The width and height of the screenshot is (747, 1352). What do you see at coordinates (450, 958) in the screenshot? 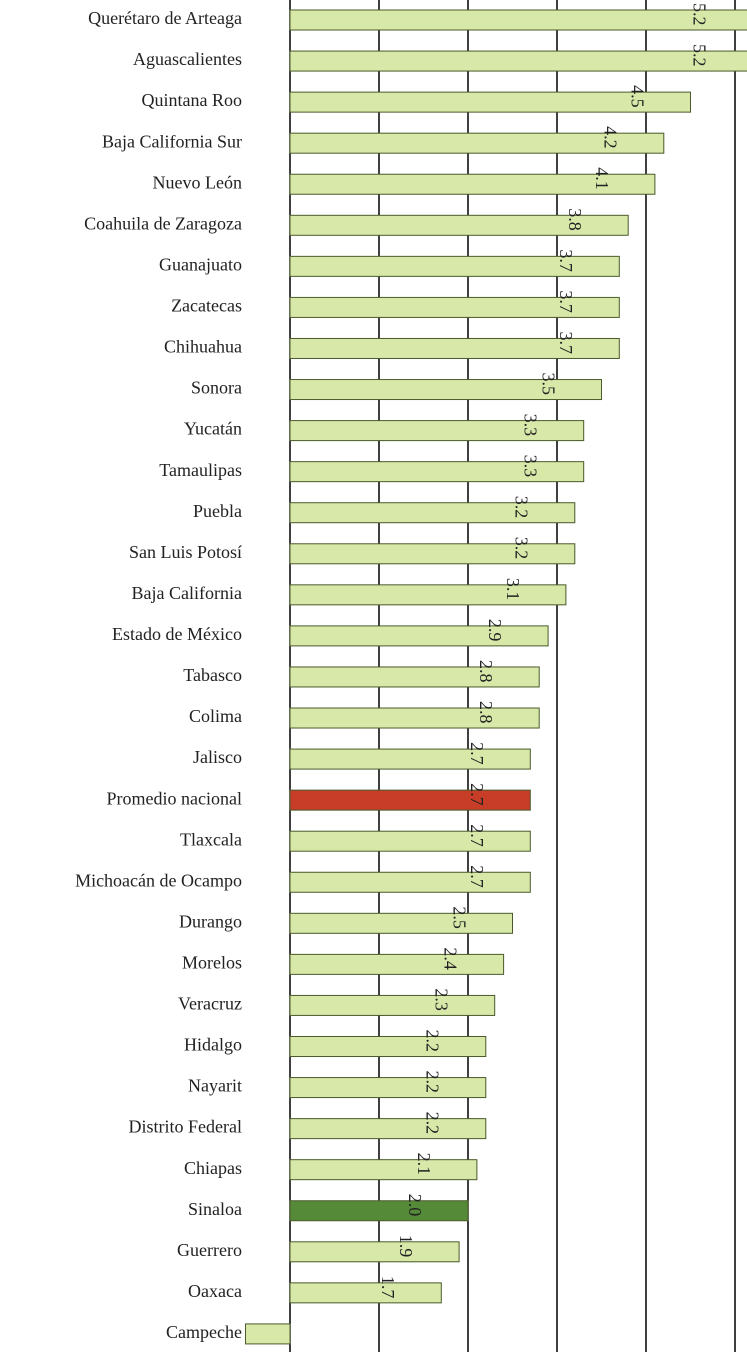
I see `data-label: 2.4` at bounding box center [450, 958].